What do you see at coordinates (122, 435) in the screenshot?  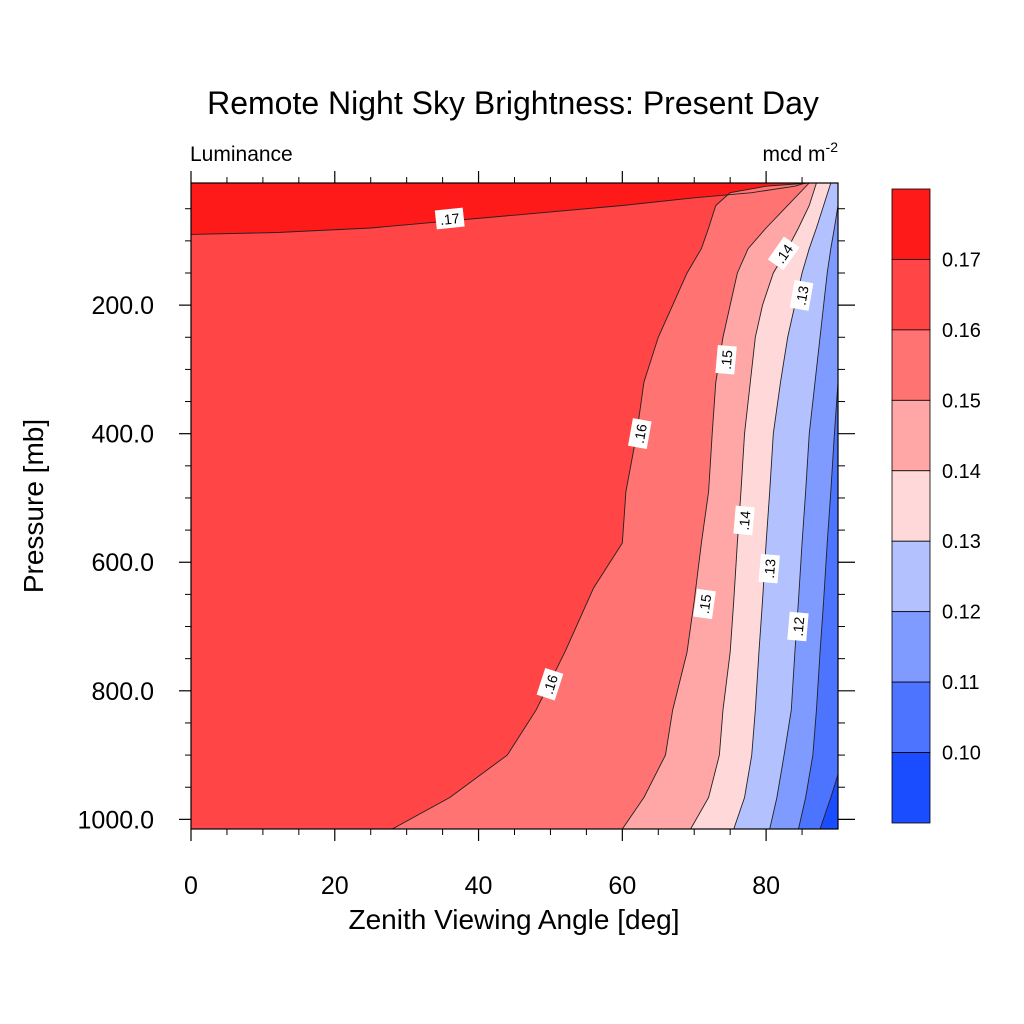 I see `y-tick-label: 400.0` at bounding box center [122, 435].